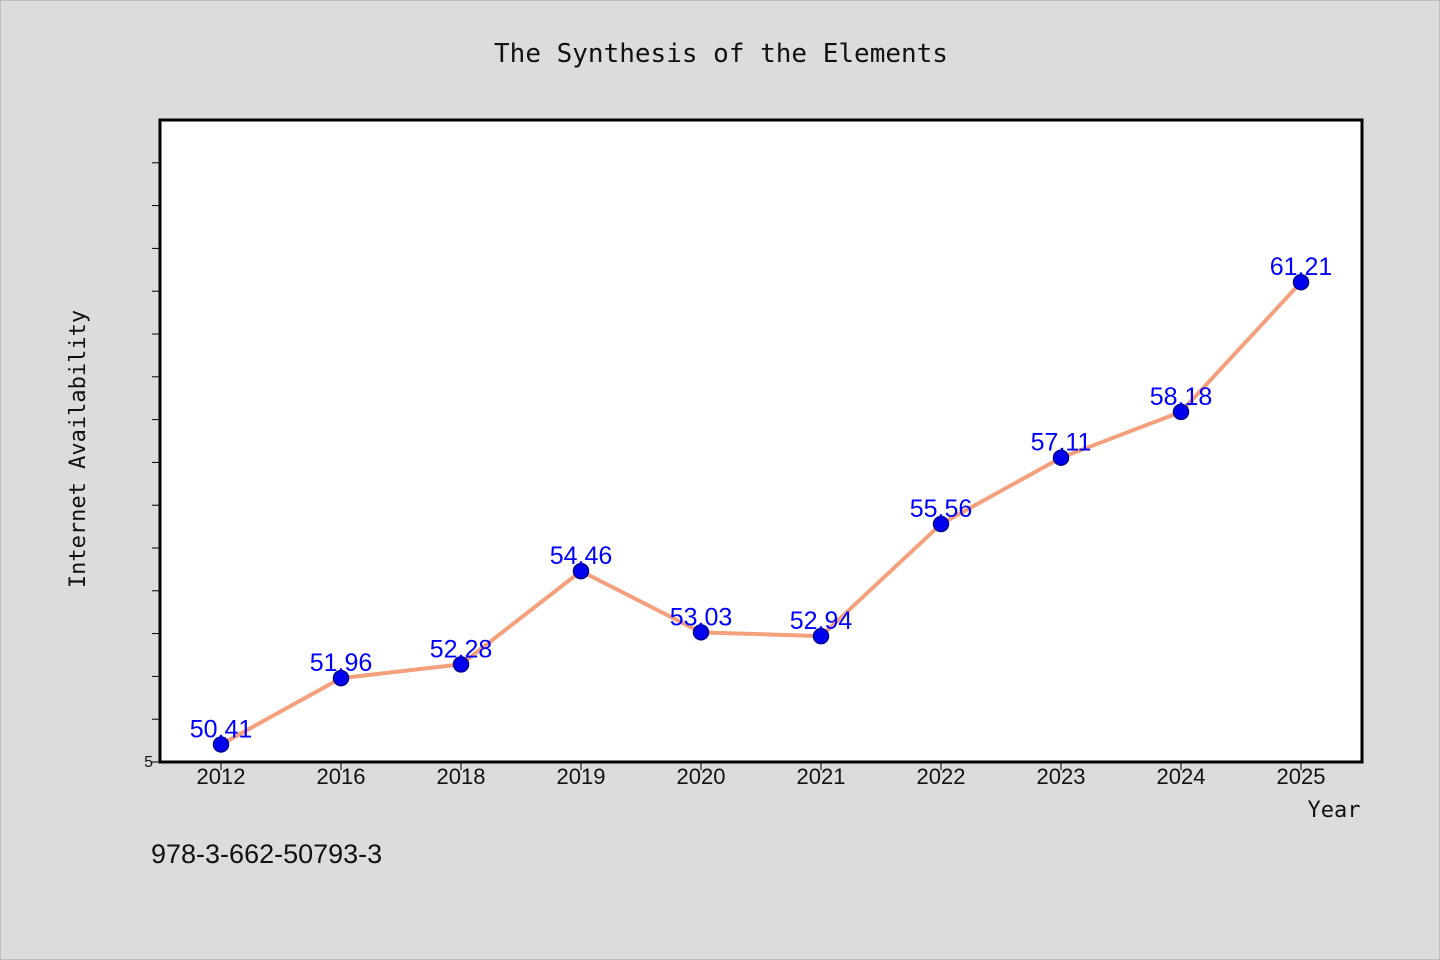 This screenshot has width=1440, height=960. Describe the element at coordinates (761, 776) in the screenshot. I see `x-axis-tick-labels: 2012 2016 2018 2019 2020 2021 2022 2023 2024 2025` at that location.